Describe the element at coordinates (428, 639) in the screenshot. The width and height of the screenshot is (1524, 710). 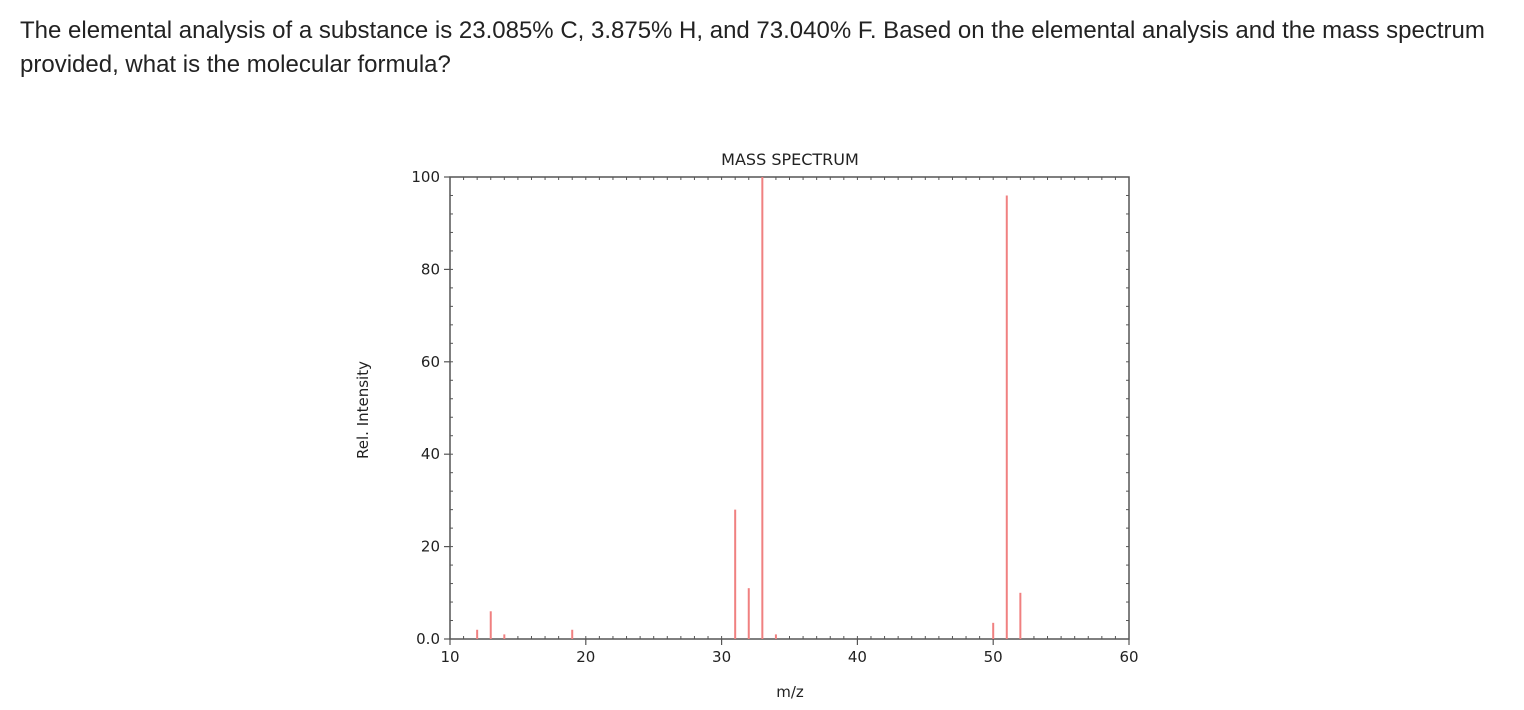
I see `y-tick-label: 0.0` at that location.